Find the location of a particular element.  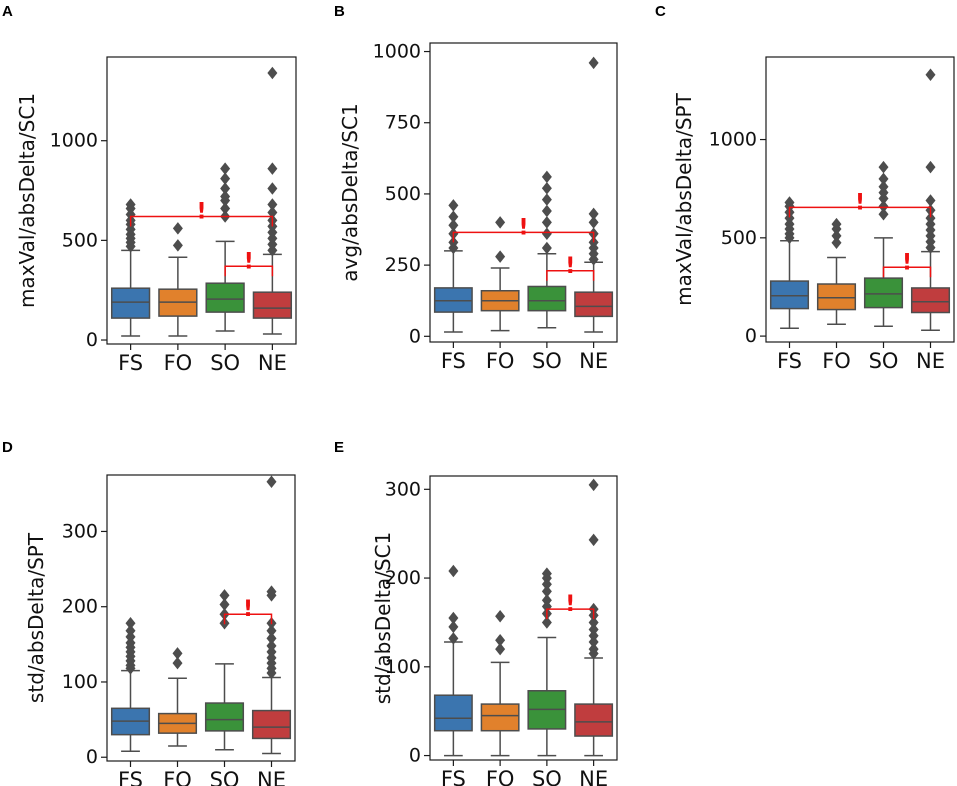

panel-letter: A is located at coordinates (7, 11).